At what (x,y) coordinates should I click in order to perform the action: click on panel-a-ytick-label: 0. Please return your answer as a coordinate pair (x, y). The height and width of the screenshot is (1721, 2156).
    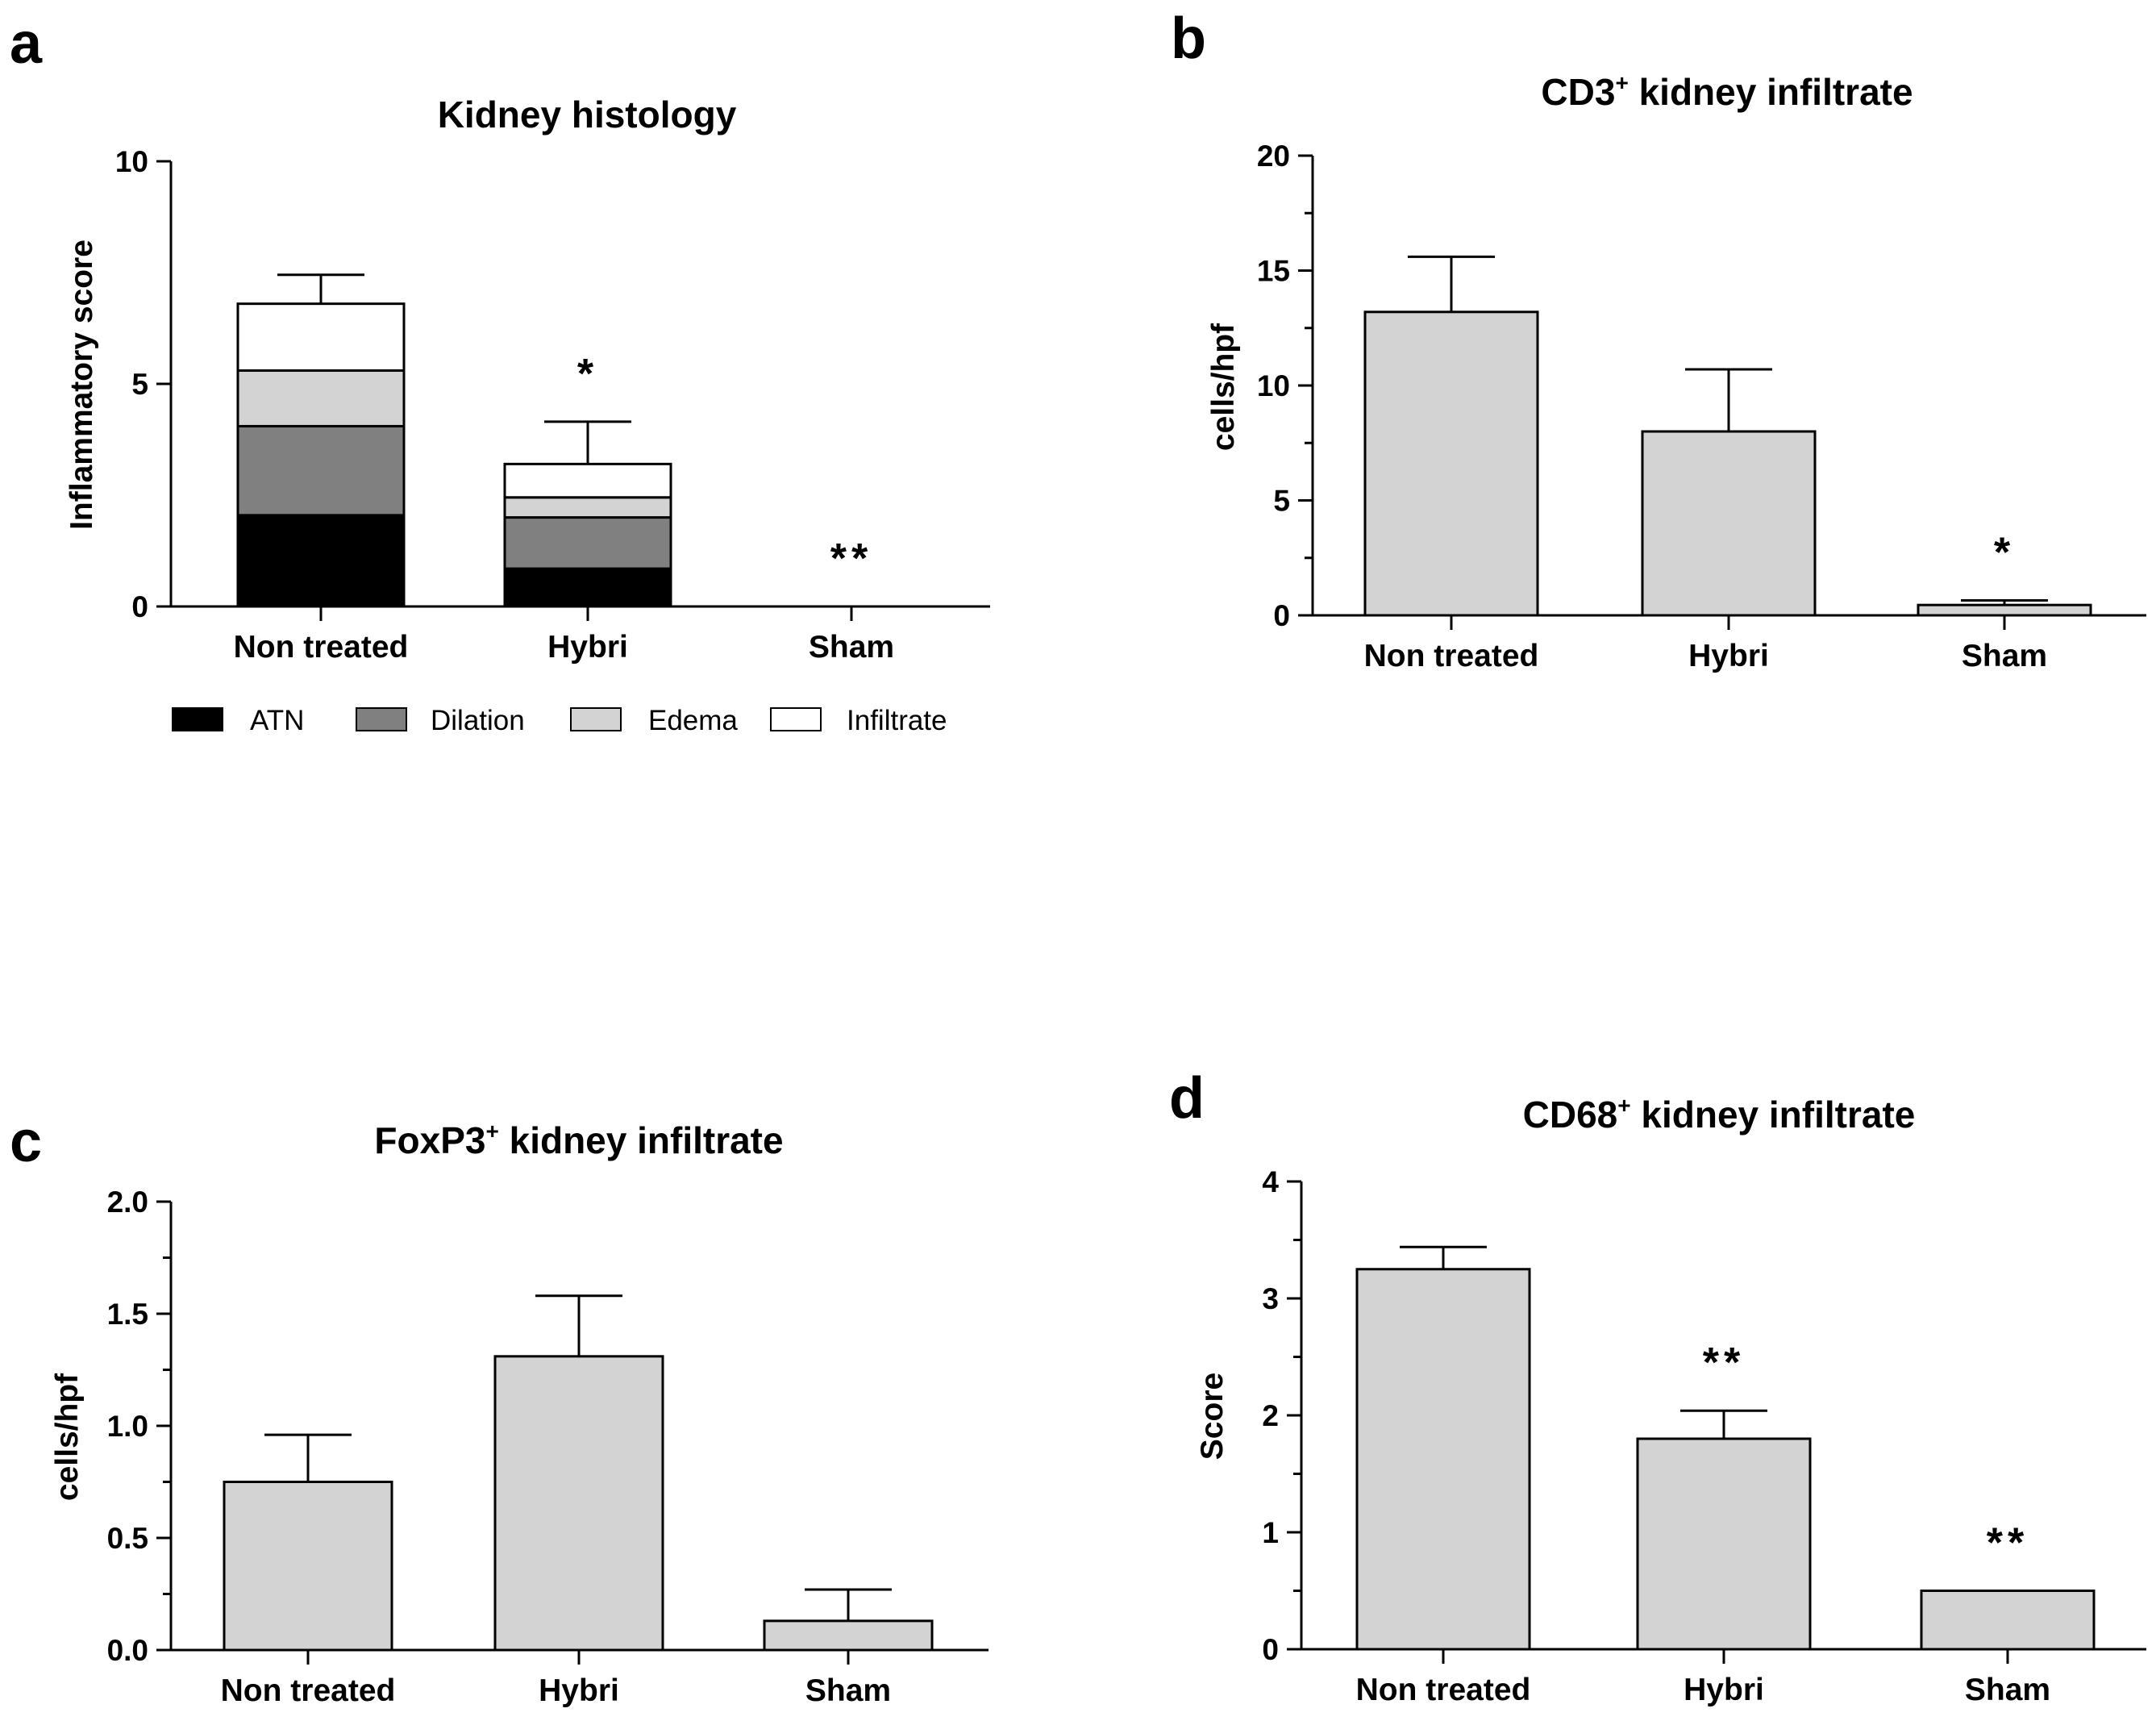
    Looking at the image, I should click on (139, 606).